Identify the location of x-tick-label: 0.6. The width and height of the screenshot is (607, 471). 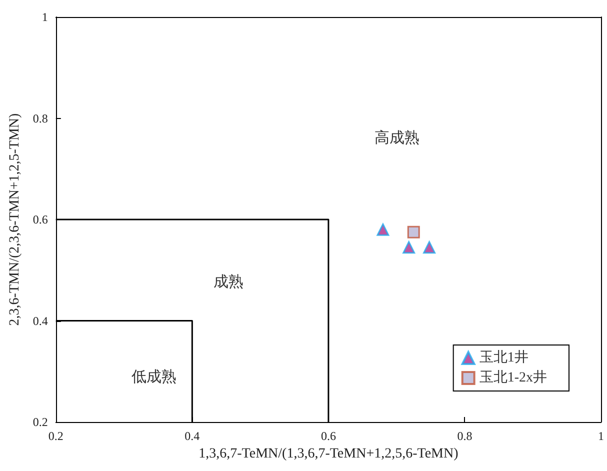
(328, 436).